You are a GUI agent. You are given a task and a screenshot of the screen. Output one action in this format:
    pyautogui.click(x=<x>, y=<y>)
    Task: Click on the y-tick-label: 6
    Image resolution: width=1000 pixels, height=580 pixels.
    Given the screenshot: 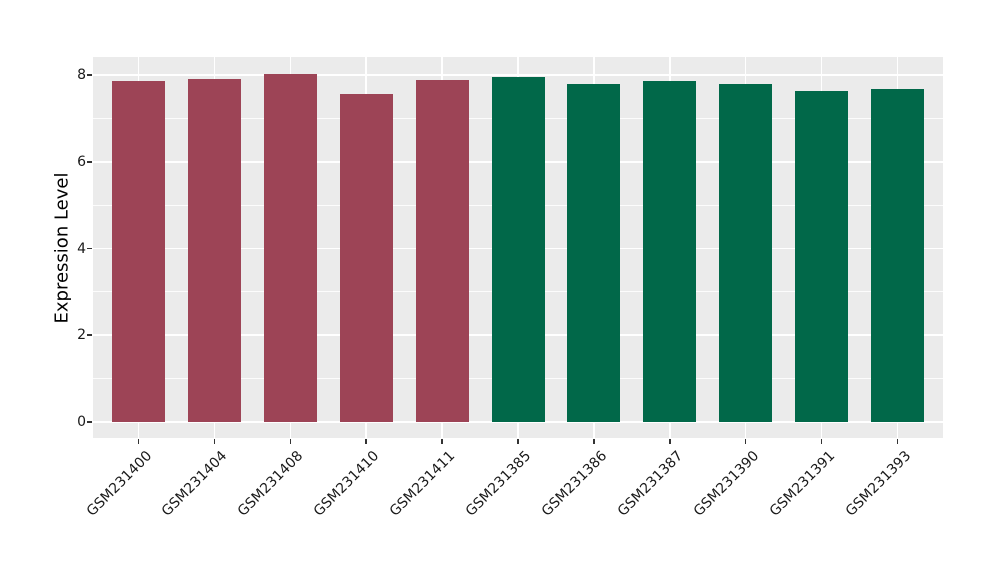 What is the action you would take?
    pyautogui.click(x=81, y=161)
    